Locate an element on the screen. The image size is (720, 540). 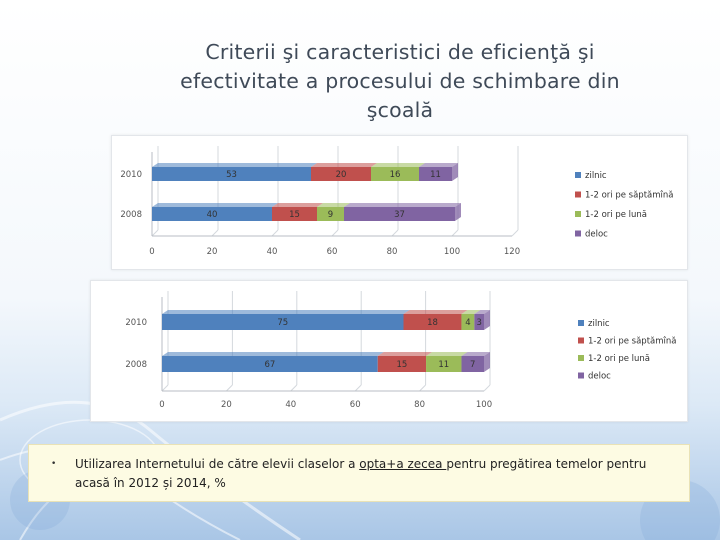
data-label: 20 is located at coordinates (341, 175).